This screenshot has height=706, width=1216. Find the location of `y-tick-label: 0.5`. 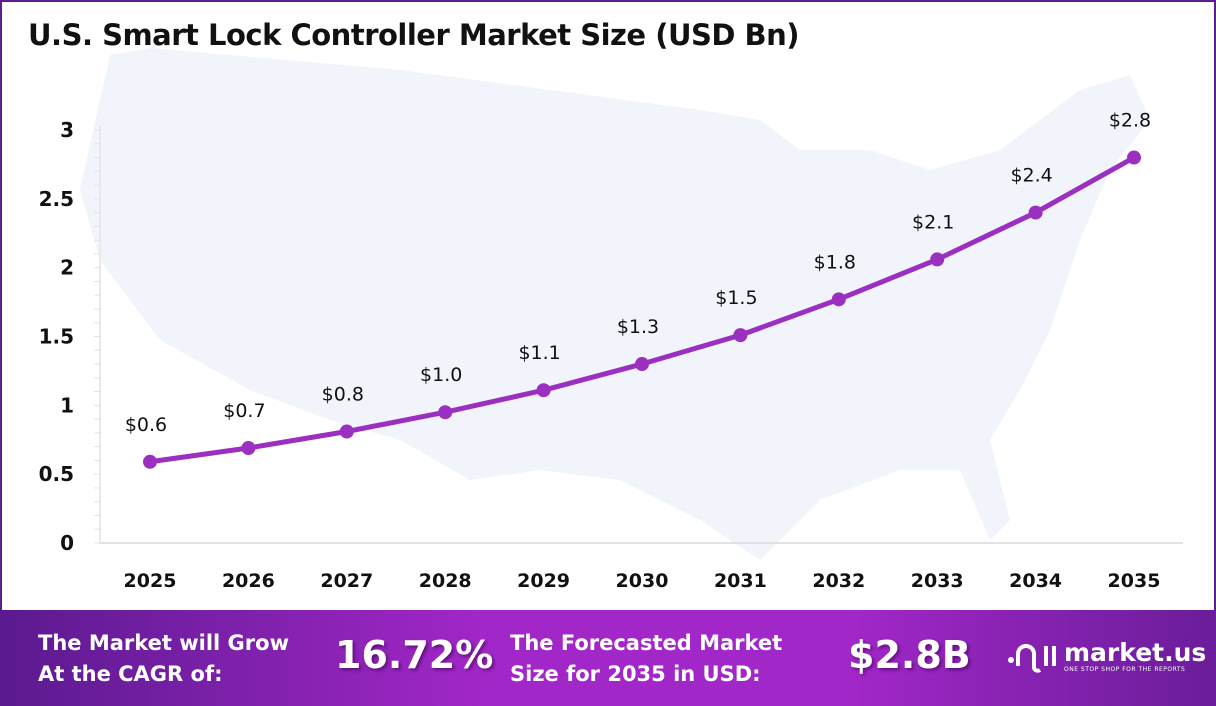

y-tick-label: 0.5 is located at coordinates (56, 474).